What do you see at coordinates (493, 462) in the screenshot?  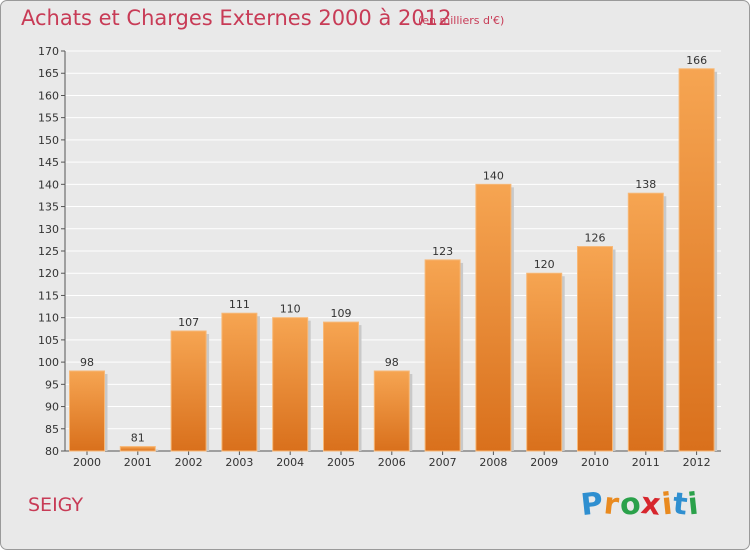 I see `x-tick-label: 2008` at bounding box center [493, 462].